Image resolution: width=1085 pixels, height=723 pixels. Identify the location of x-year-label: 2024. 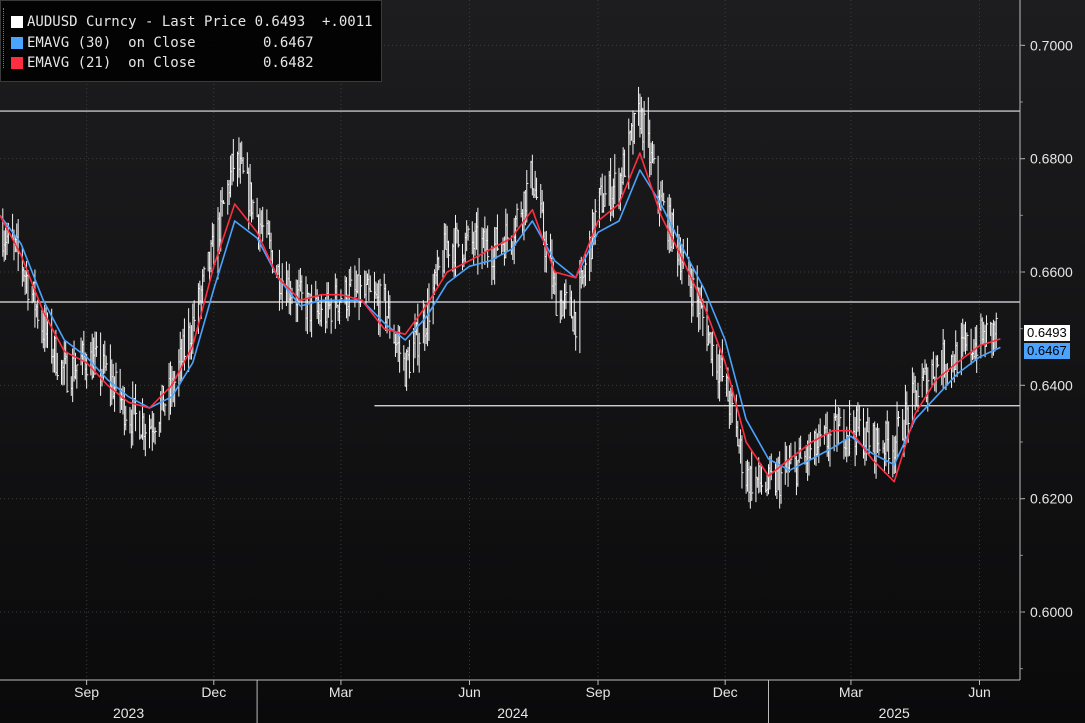
(512, 713).